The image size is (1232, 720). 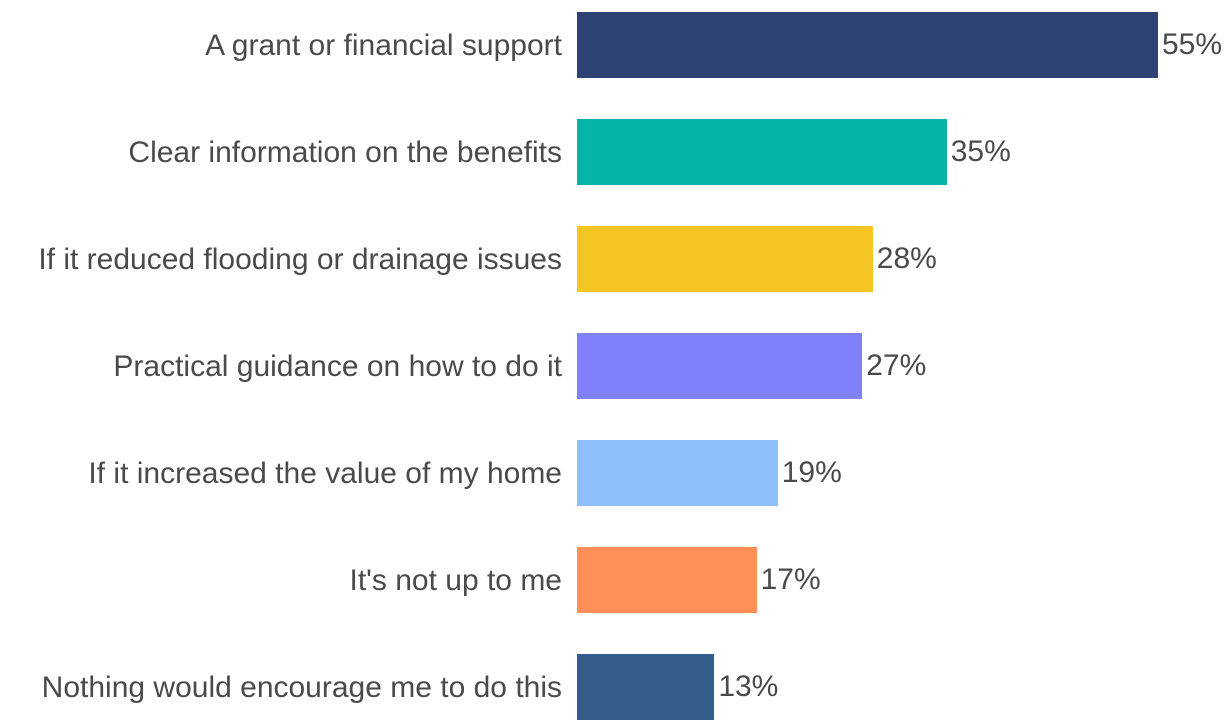 I want to click on category-label: It's not up to me, so click(x=285, y=580).